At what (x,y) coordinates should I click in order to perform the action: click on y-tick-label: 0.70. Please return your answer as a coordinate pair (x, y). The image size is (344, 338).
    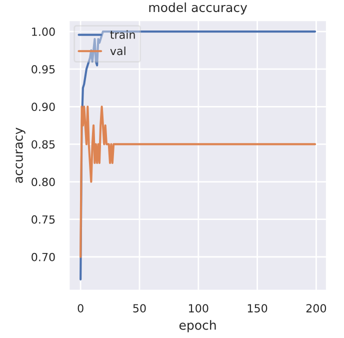
    Looking at the image, I should click on (43, 257).